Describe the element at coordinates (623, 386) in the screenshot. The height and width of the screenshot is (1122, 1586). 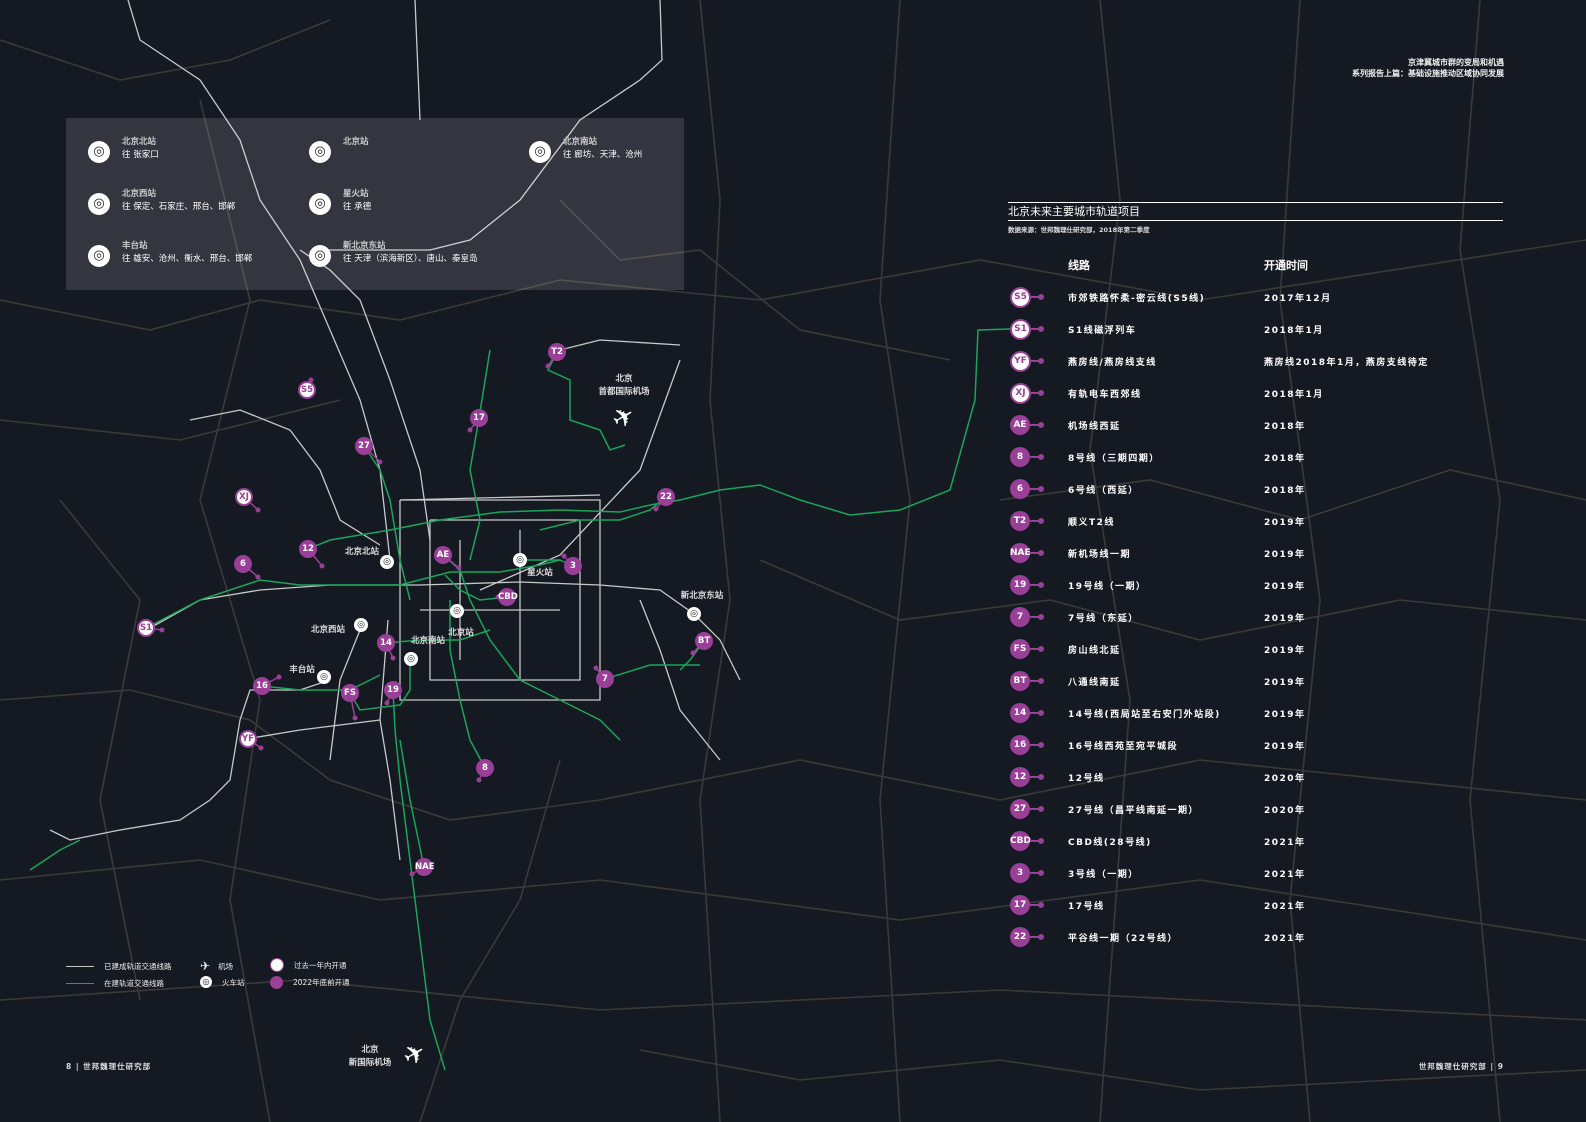
I see `capital-airport-label: 北京 首都国际机场` at that location.